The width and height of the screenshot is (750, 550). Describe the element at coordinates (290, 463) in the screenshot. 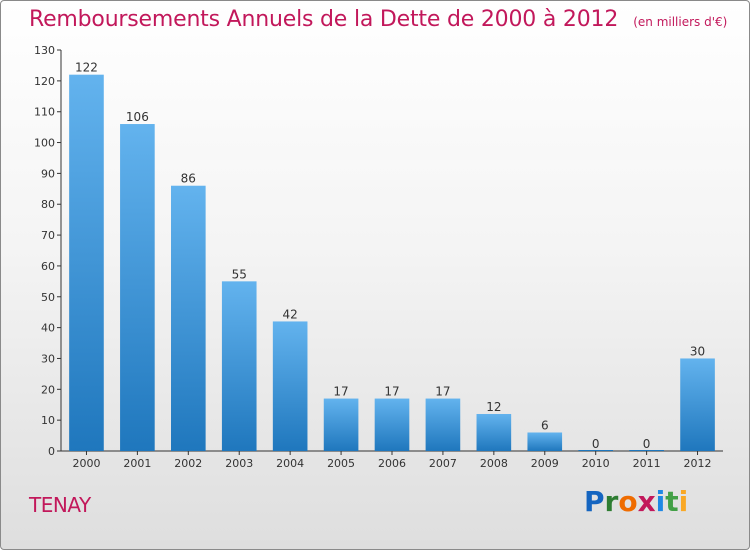

I see `x-tick-label: 2004` at that location.